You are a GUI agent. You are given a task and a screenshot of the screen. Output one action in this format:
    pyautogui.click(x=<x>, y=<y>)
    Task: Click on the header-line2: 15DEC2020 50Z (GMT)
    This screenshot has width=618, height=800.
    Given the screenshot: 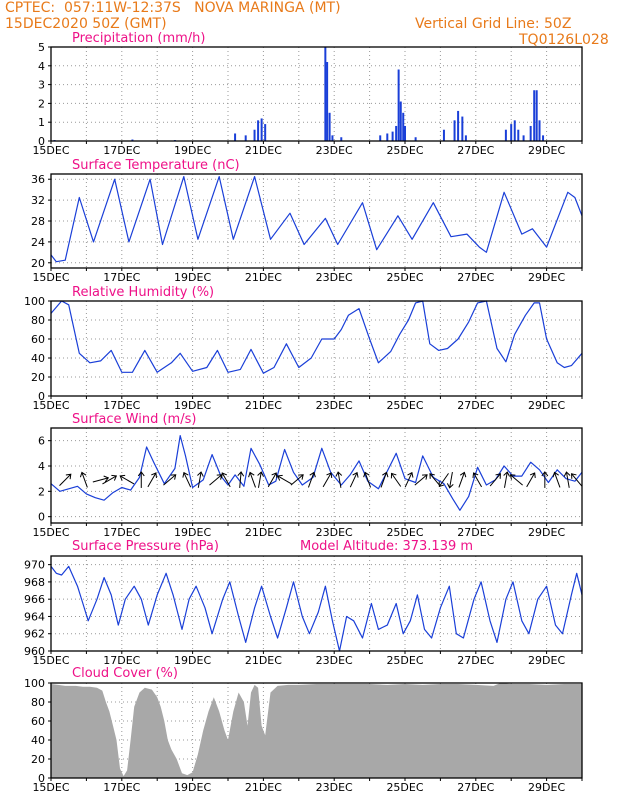 What is the action you would take?
    pyautogui.click(x=86, y=24)
    